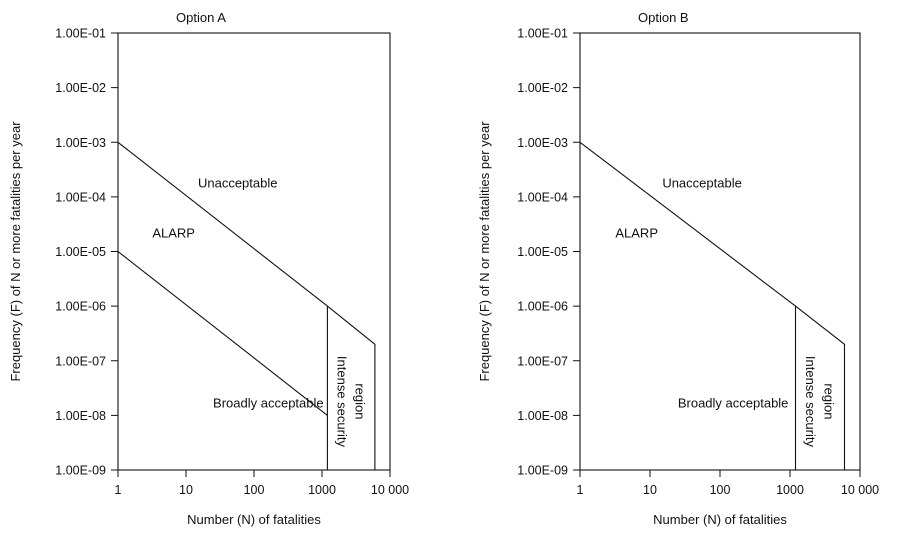  Describe the element at coordinates (222, 333) in the screenshot. I see `fn-criterion-line` at that location.